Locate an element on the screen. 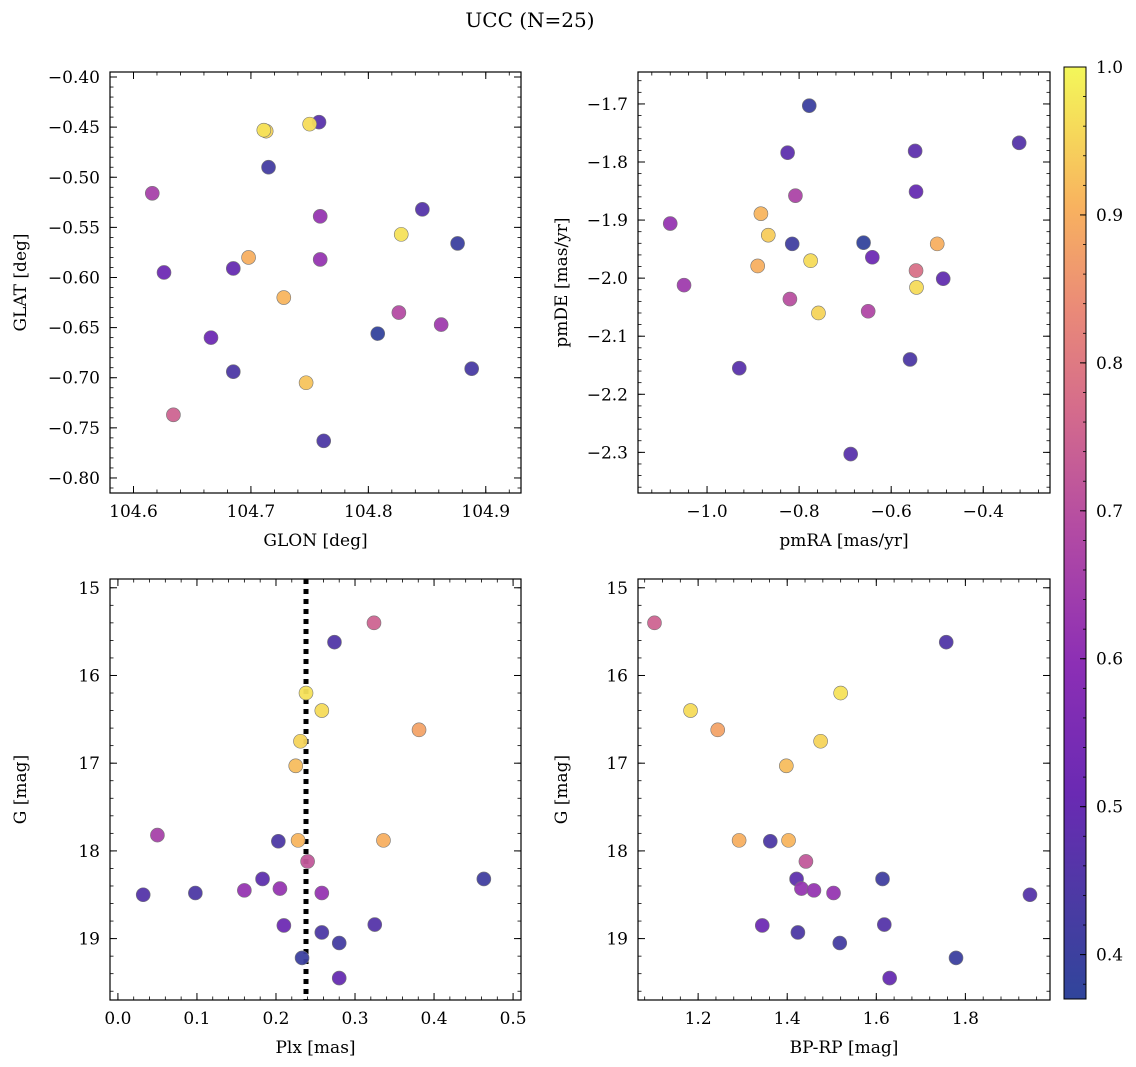  x-tick-label: 0.5 is located at coordinates (513, 1019).